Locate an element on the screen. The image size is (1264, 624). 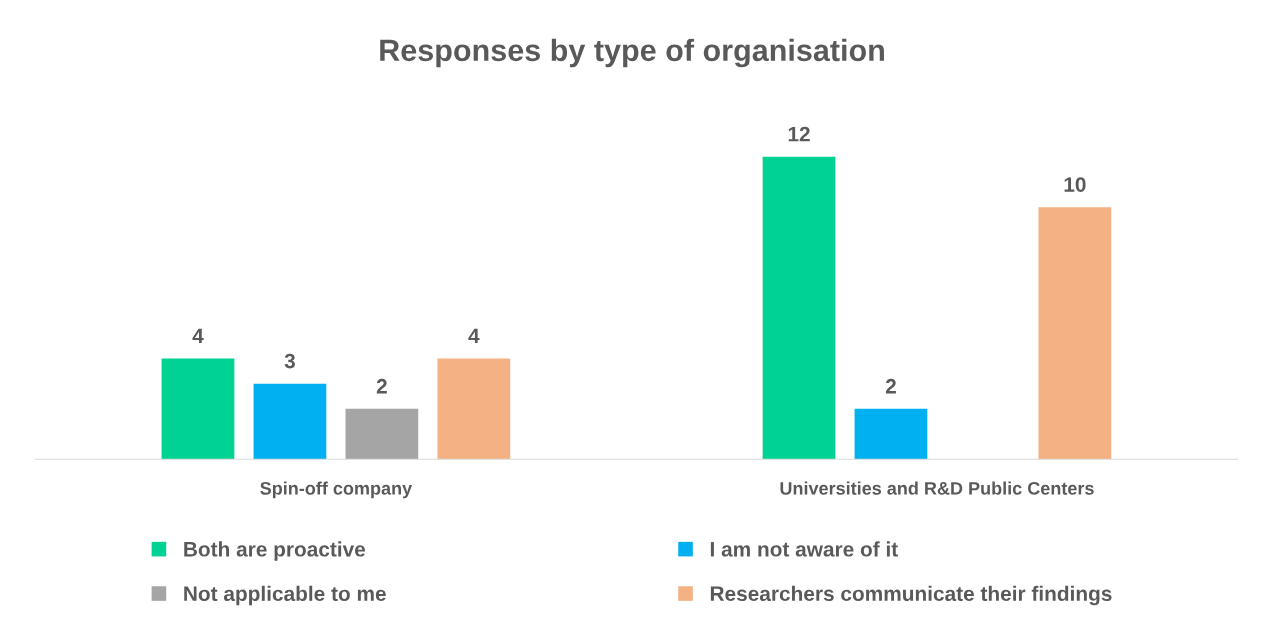
legend-label: Both are proactive is located at coordinates (275, 551).